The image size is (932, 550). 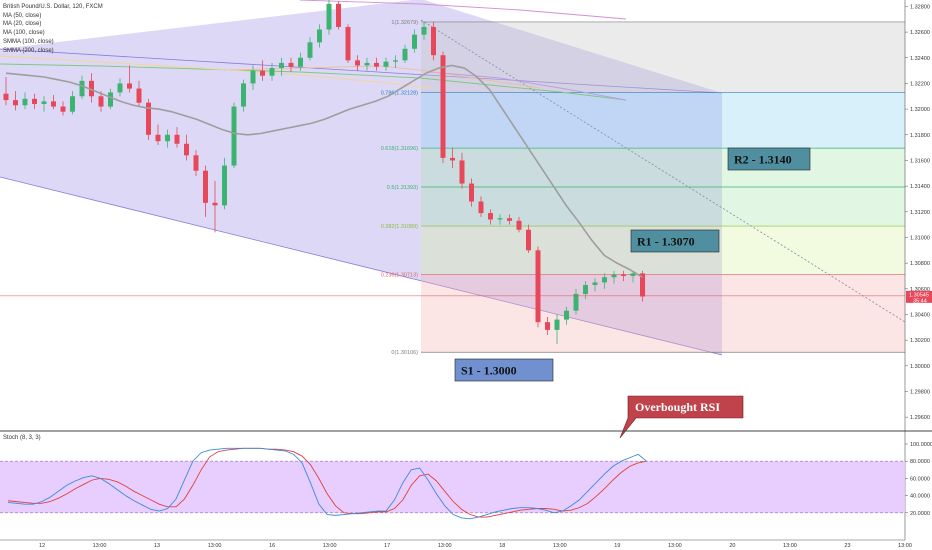 I want to click on time-tick-label: 16, so click(x=272, y=546).